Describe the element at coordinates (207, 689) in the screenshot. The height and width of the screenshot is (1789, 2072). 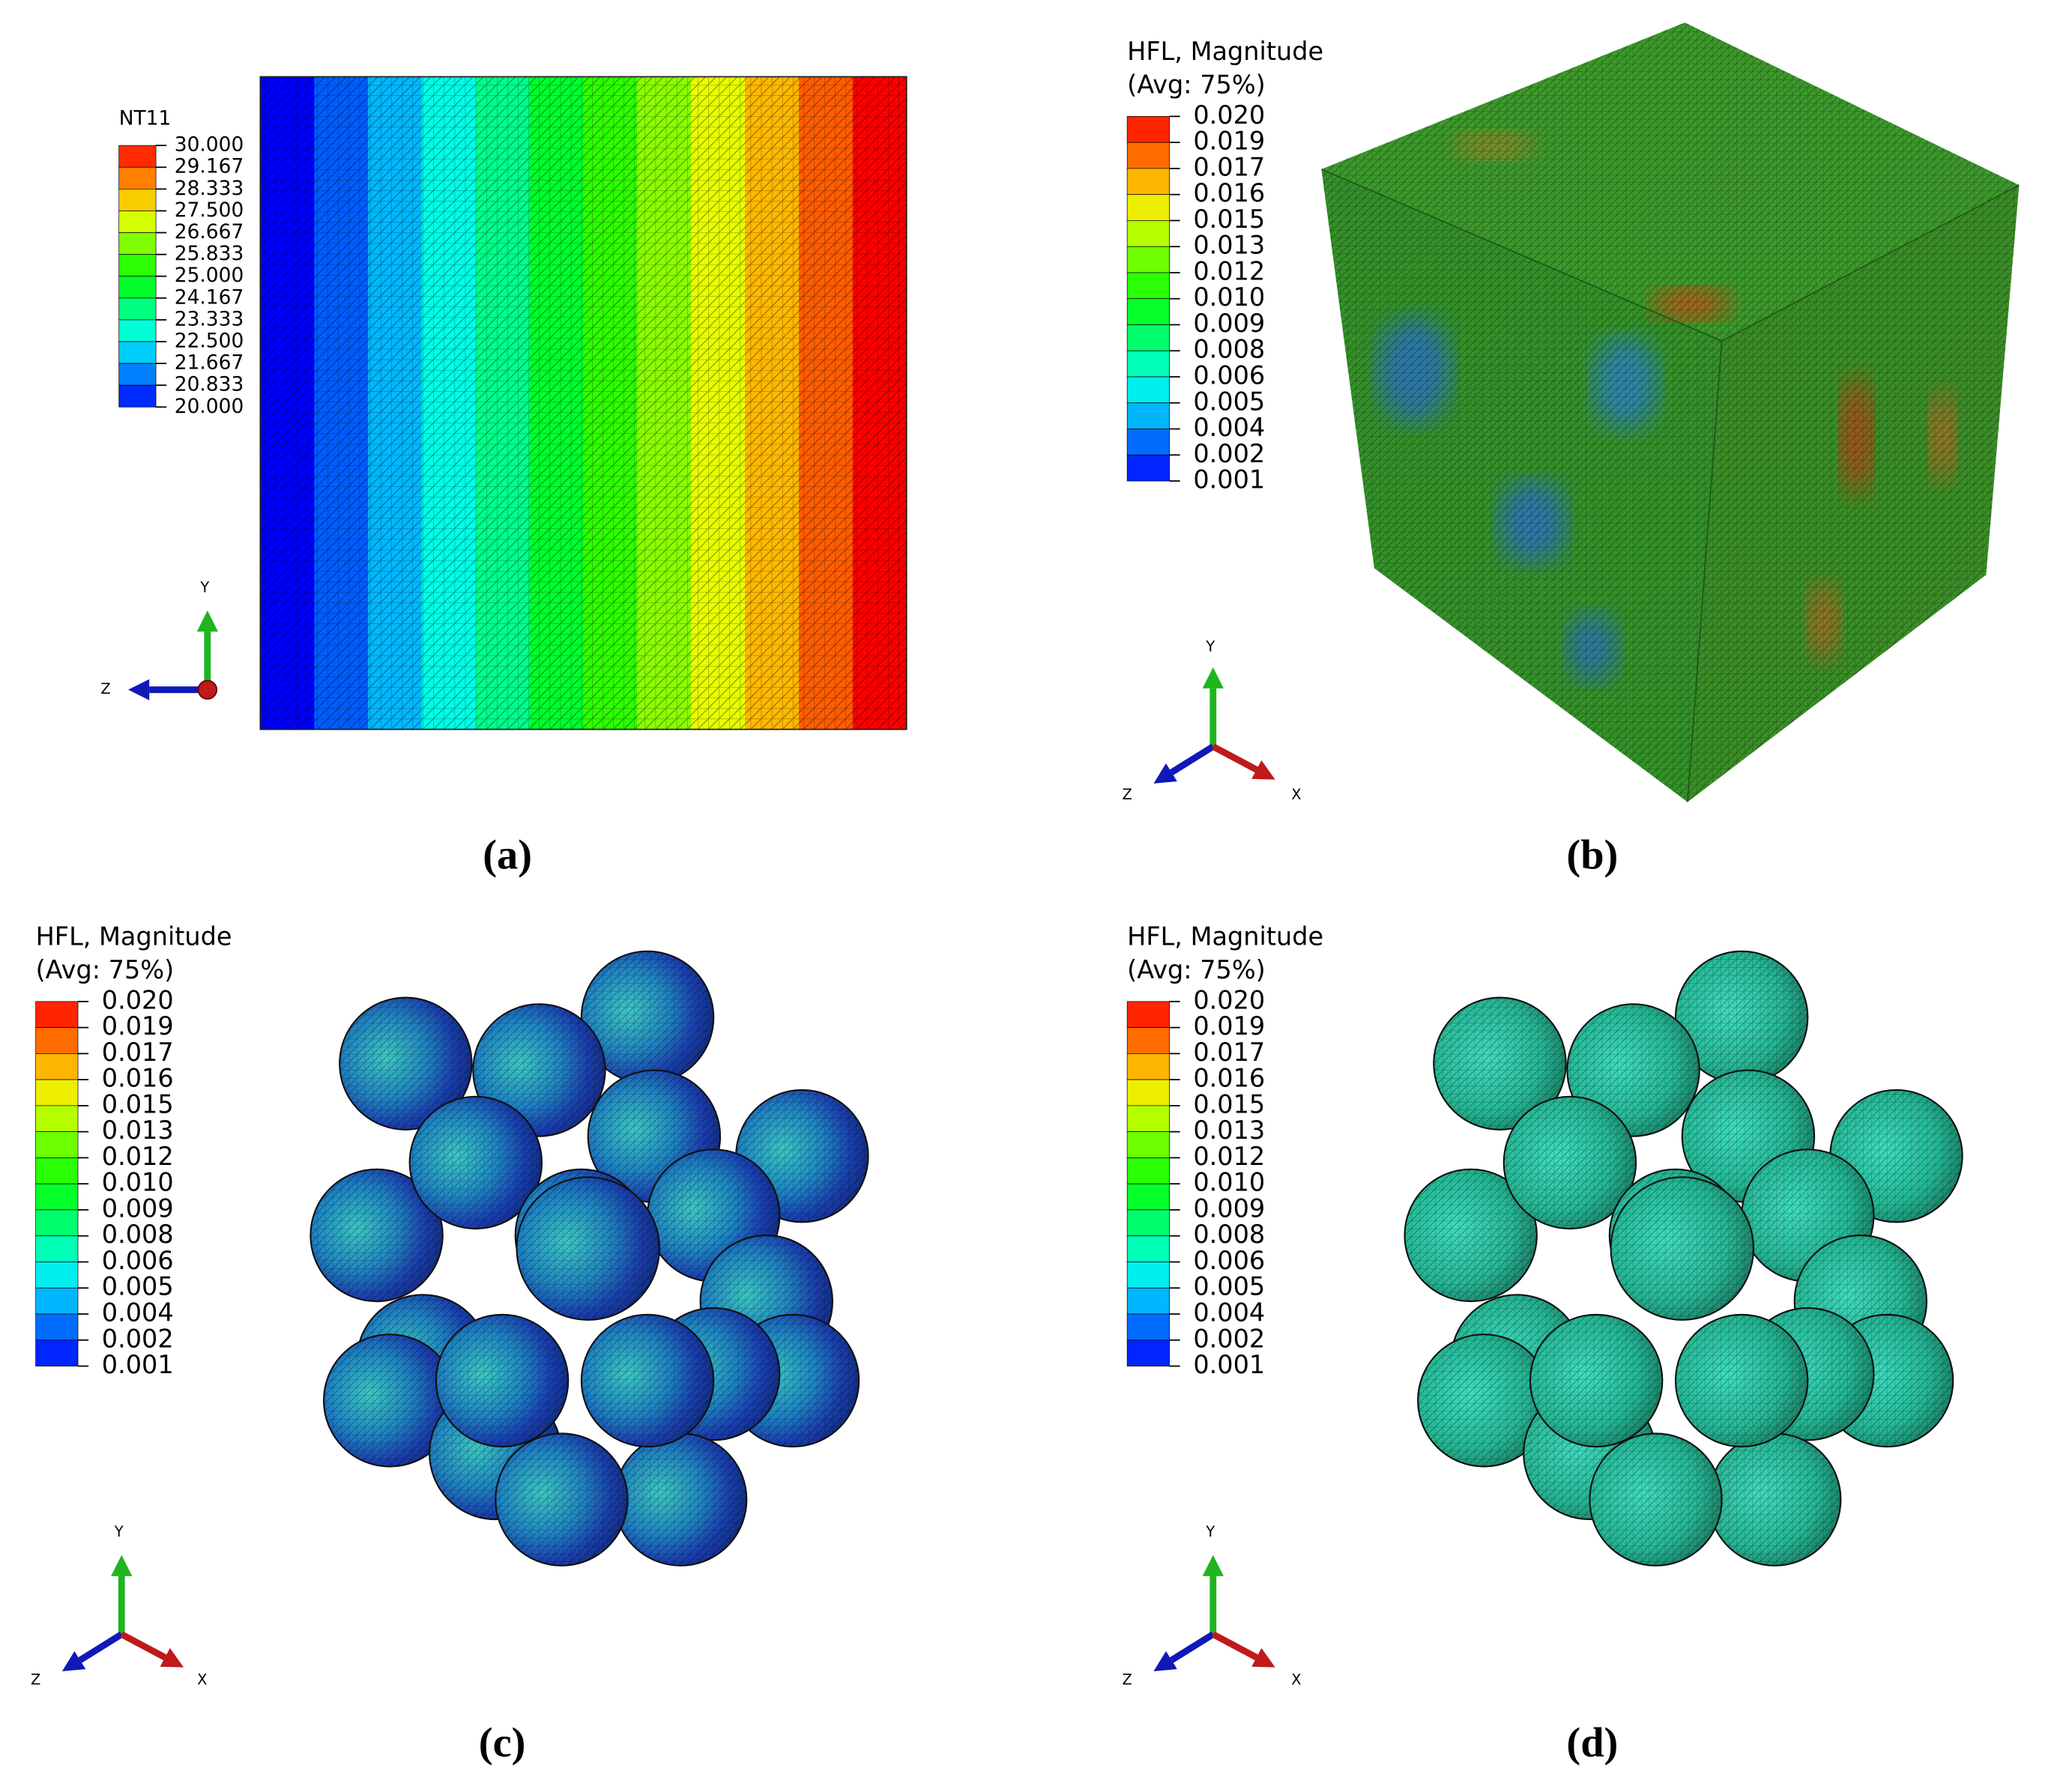
I see `triad-x-dot` at that location.